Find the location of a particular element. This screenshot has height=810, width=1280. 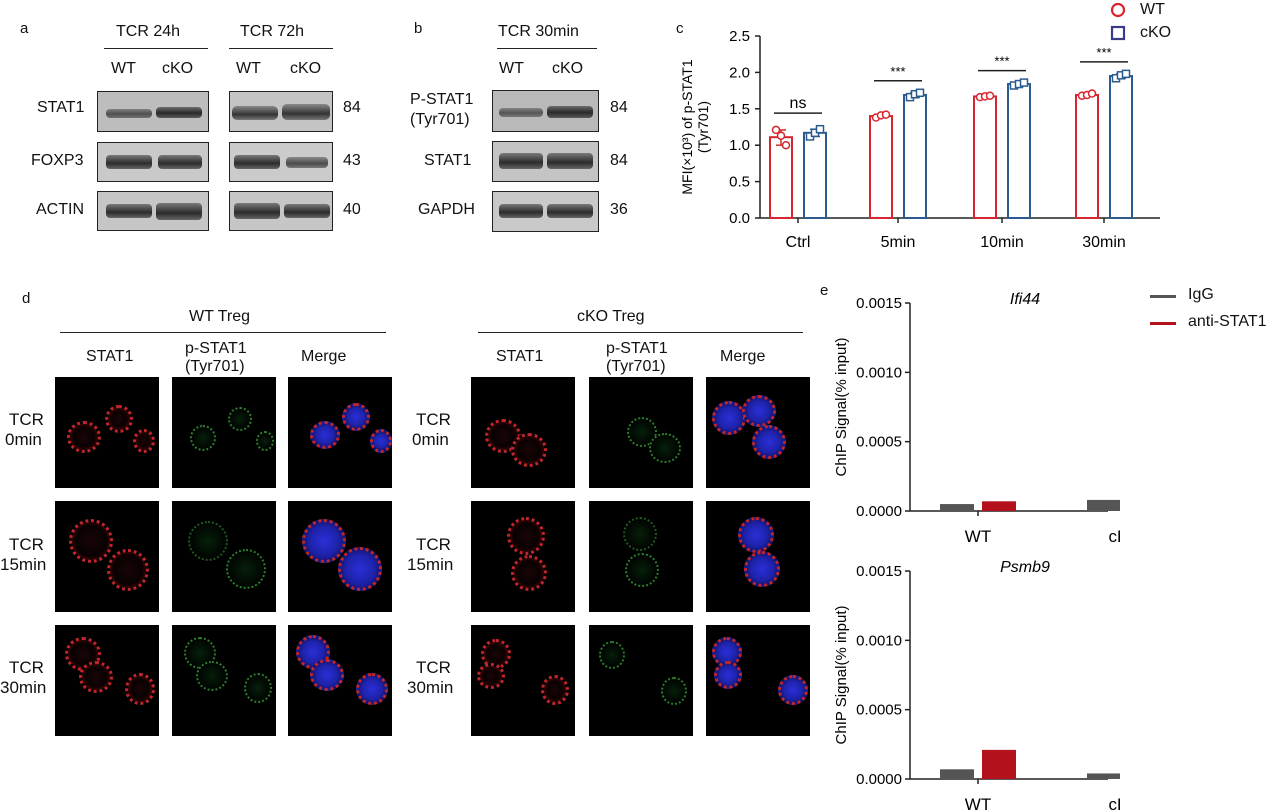

significance-label: ns is located at coordinates (798, 103).